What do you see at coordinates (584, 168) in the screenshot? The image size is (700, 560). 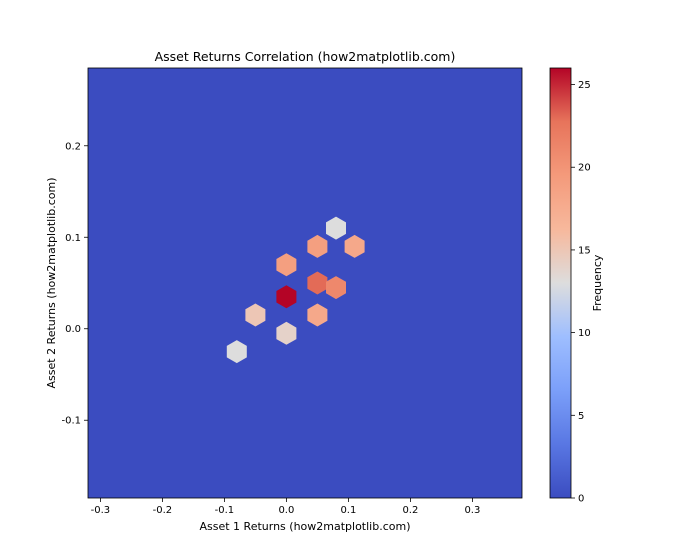 I see `colorbar-tick-label: 20` at bounding box center [584, 168].